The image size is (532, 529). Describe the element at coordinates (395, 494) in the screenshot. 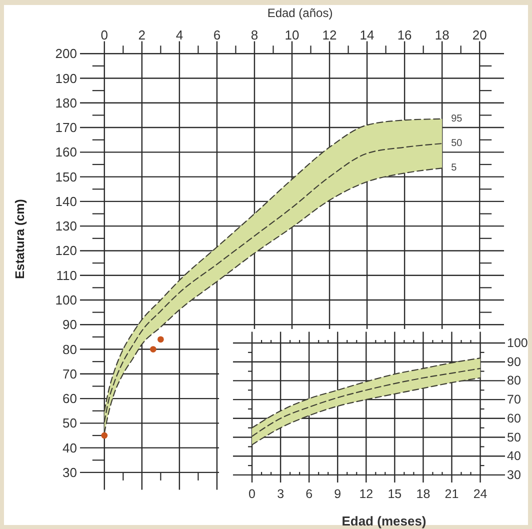

I see `x-tick-label: 15` at that location.